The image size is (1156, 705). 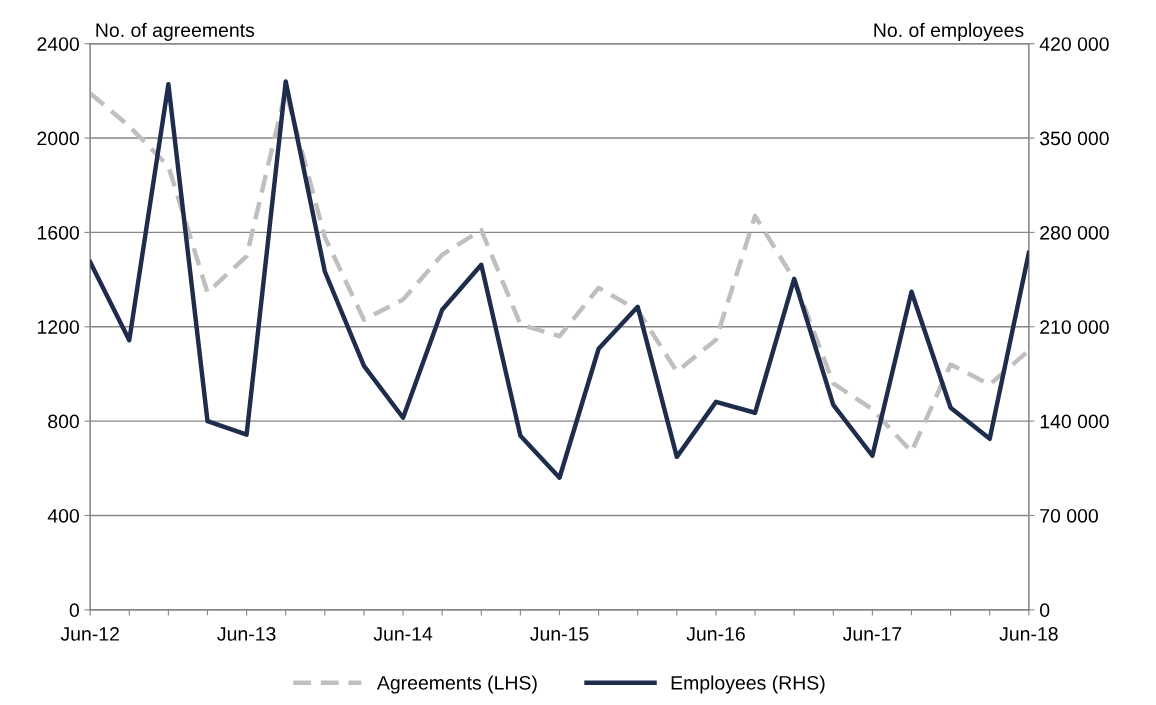 What do you see at coordinates (58, 44) in the screenshot?
I see `y-tick-label: 2400` at bounding box center [58, 44].